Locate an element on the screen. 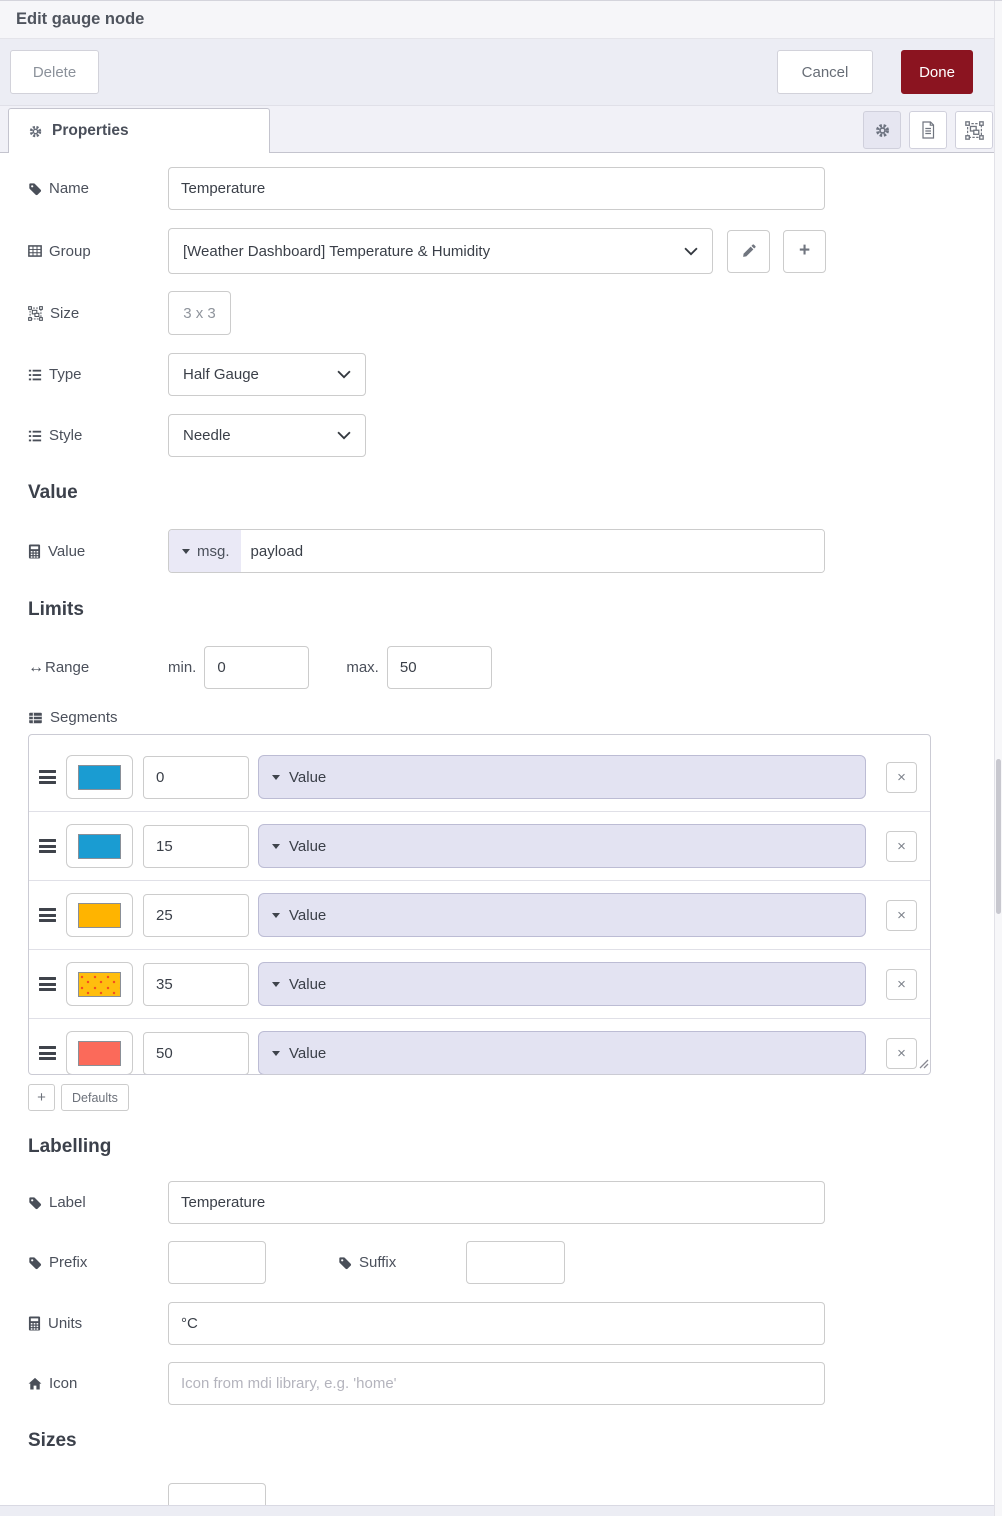 This screenshot has width=1002, height=1516. size-label: Size is located at coordinates (98, 313).